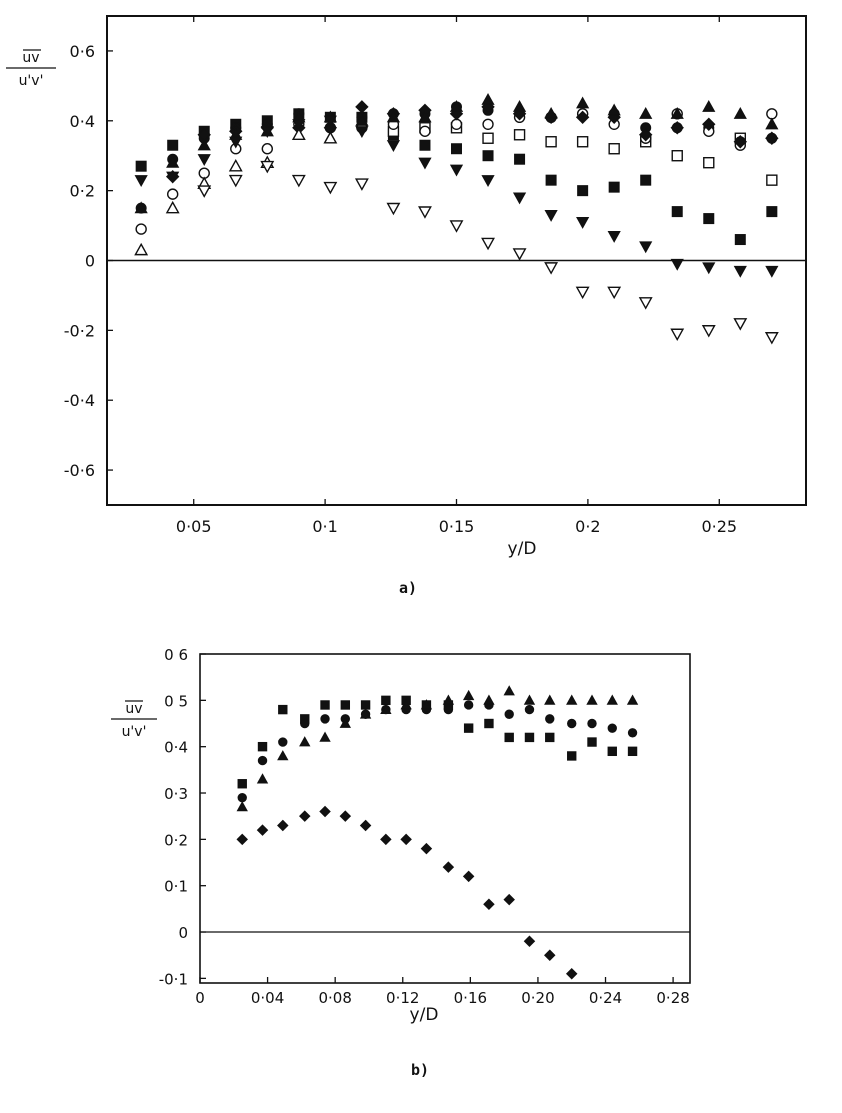 This screenshot has width=842, height=1113. What do you see at coordinates (176, 887) in the screenshot?
I see `y-tick-label: 0·1` at bounding box center [176, 887].